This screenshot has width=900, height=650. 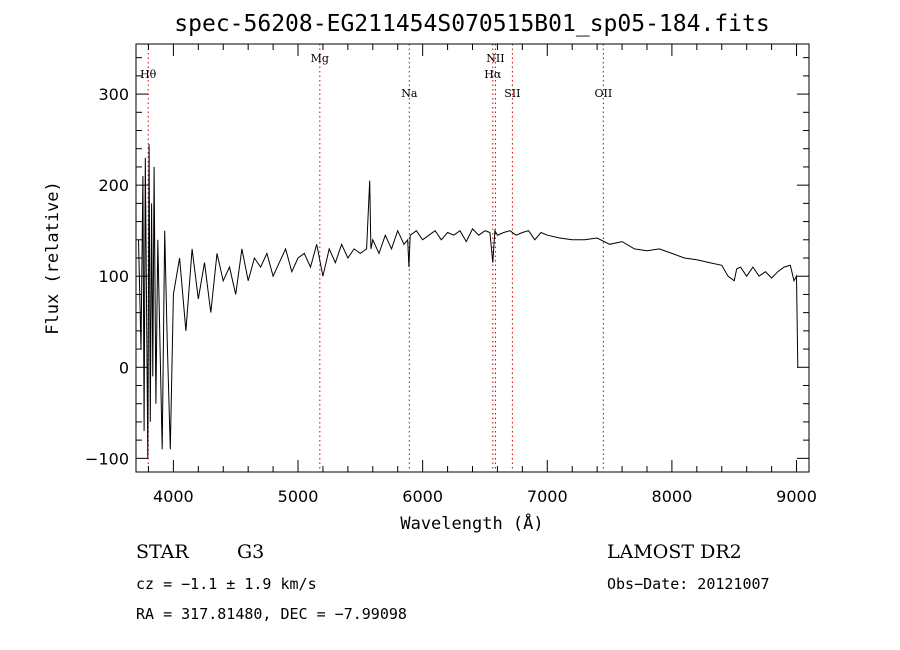 I want to click on y-axis-label: Flux (relative), so click(x=53, y=258).